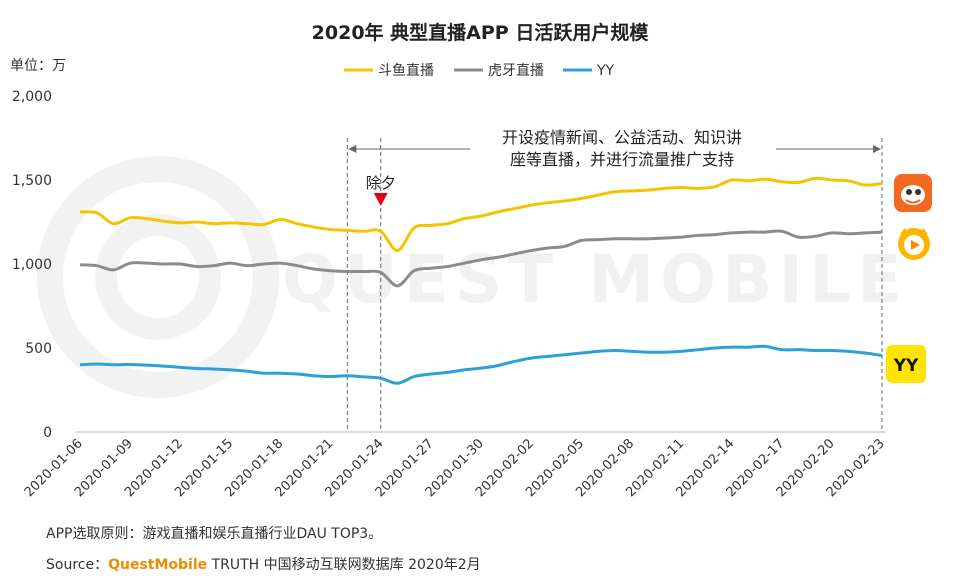 The image size is (960, 584). Describe the element at coordinates (481, 258) in the screenshot. I see `series-line-huya` at that location.